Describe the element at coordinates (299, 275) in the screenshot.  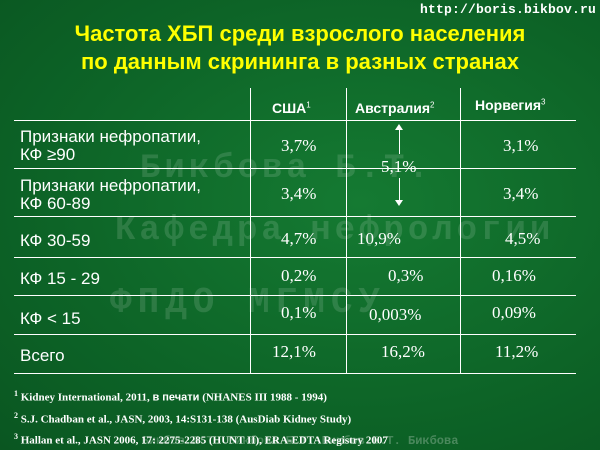
I see `cell-usa-gfr15-29: 0,2%` at that location.